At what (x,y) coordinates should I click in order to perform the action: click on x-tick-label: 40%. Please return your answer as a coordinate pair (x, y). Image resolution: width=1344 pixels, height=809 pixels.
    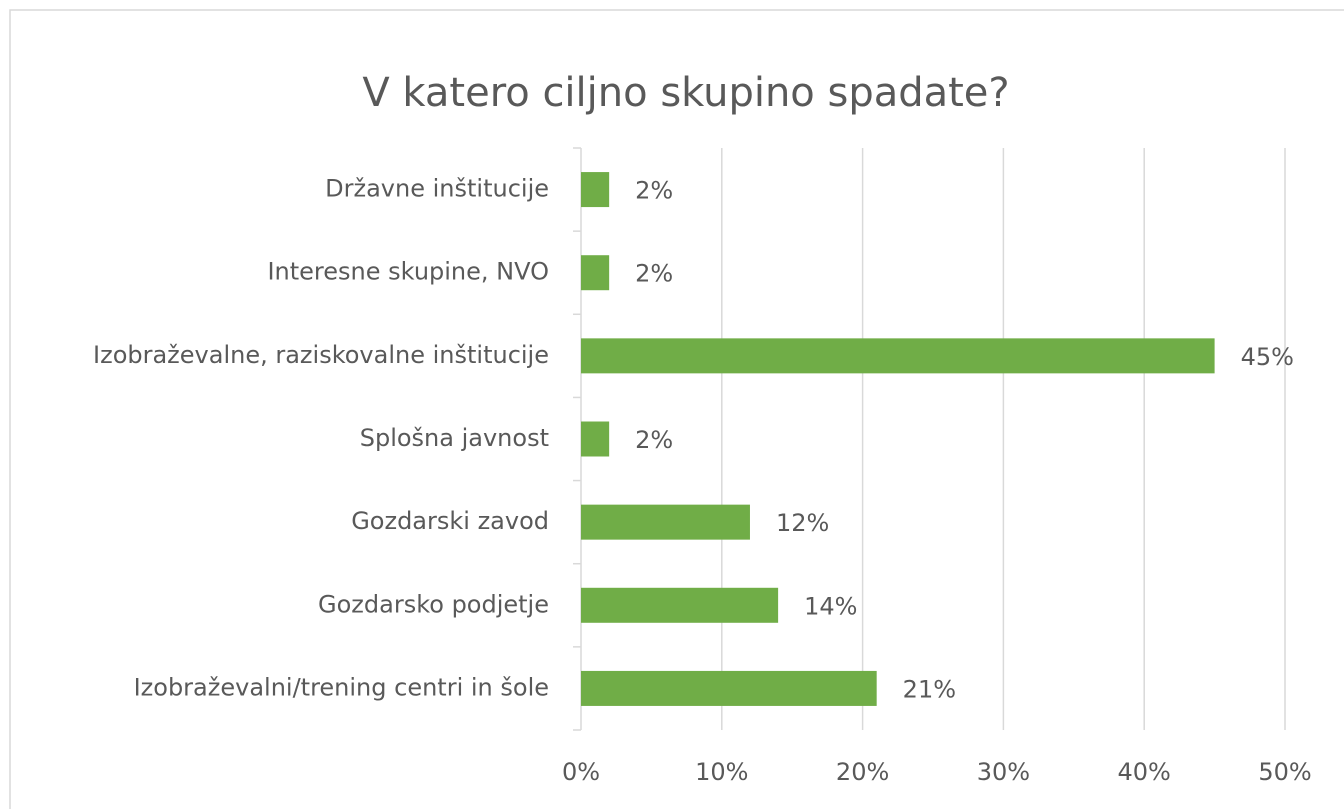
    Looking at the image, I should click on (1144, 772).